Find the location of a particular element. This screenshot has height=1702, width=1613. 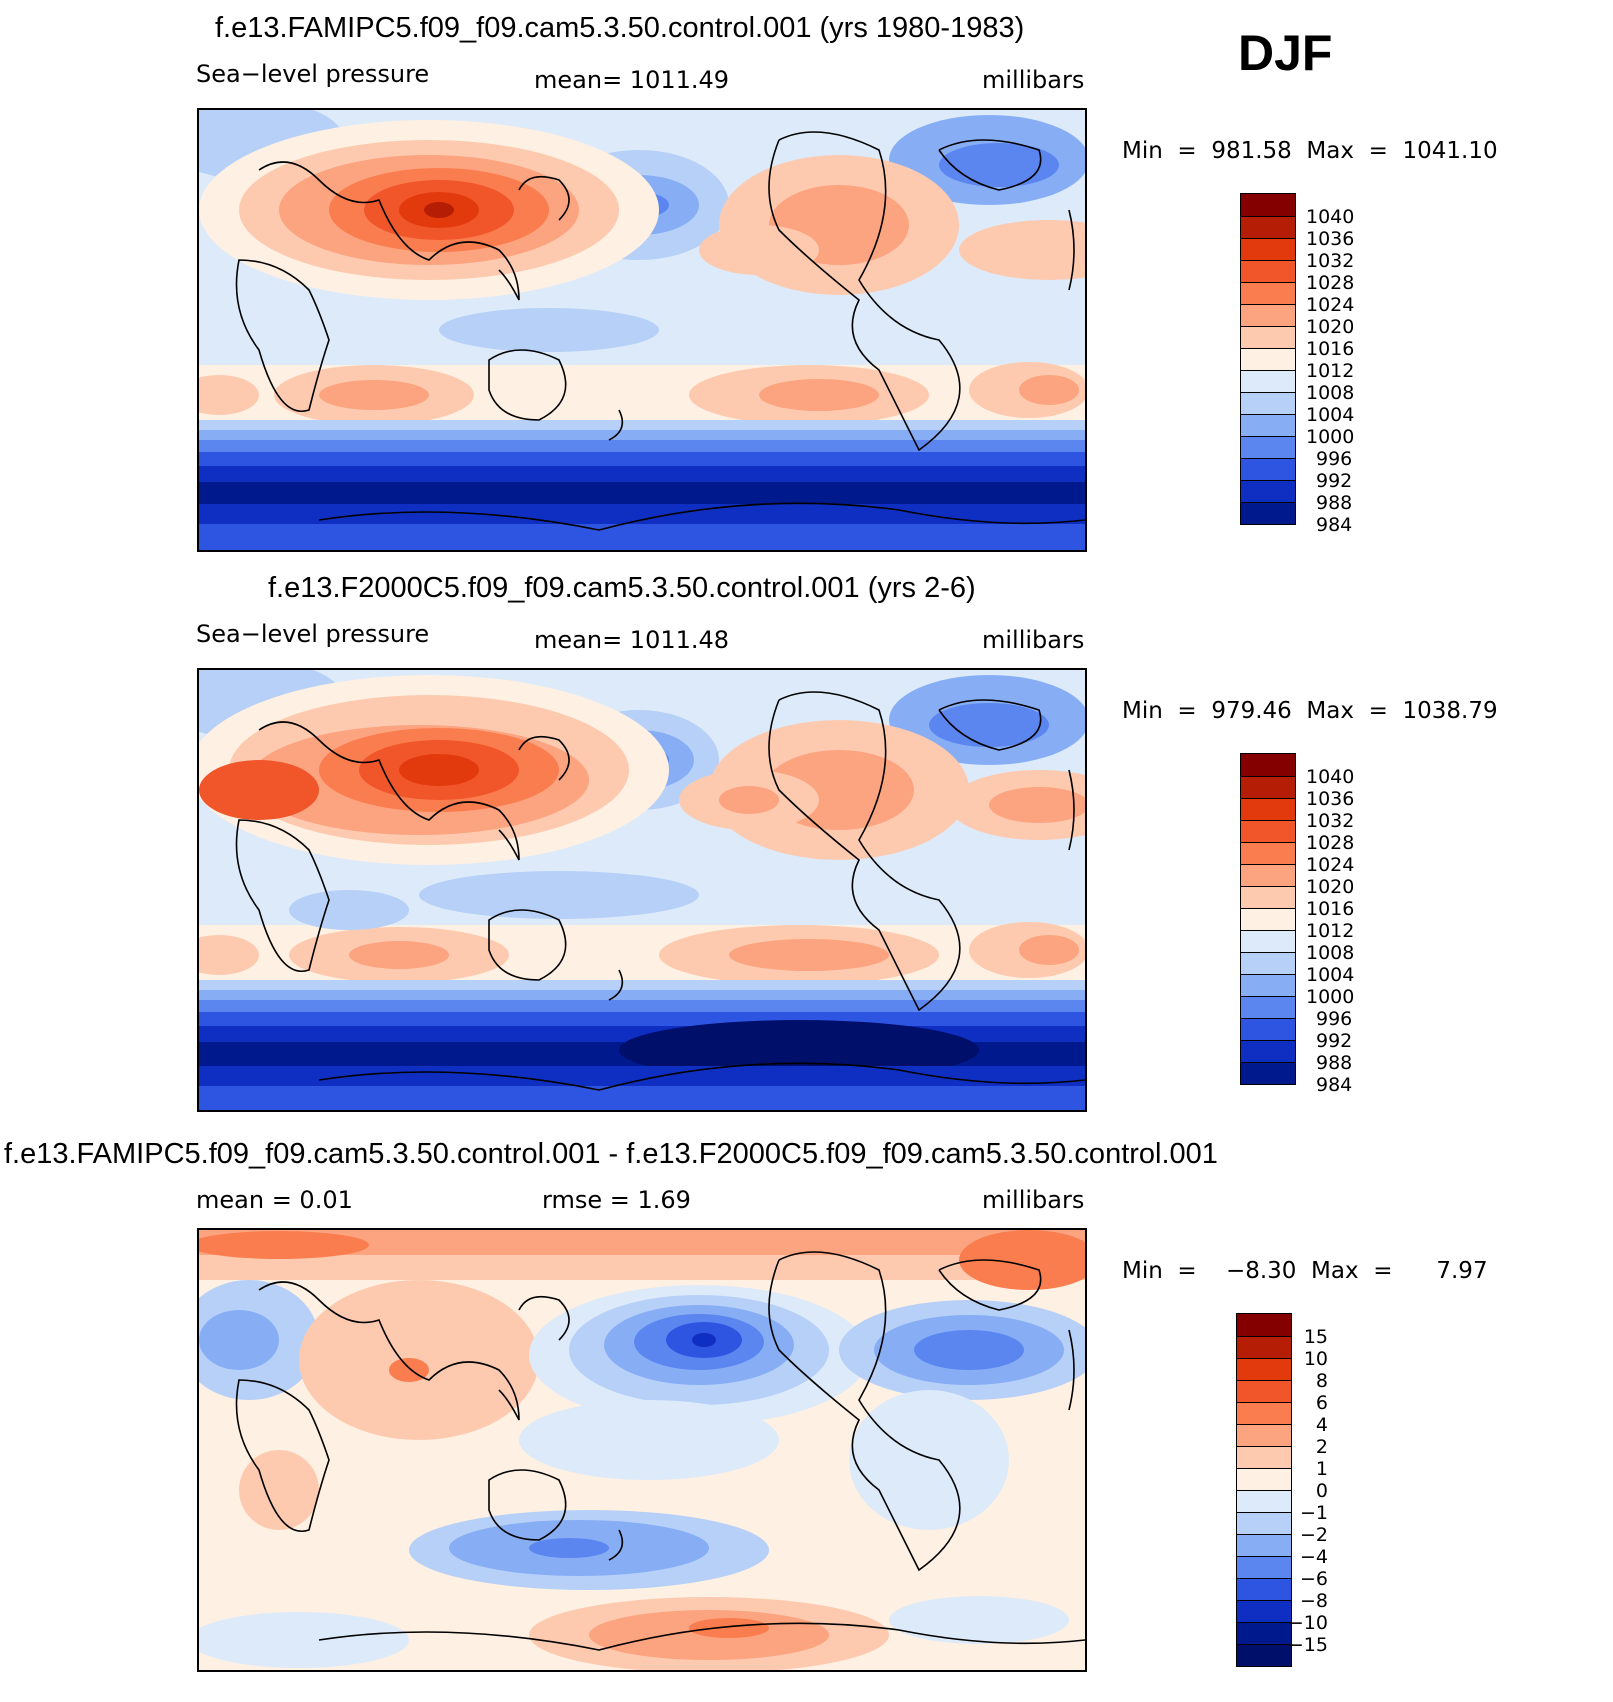

season-label: DJF is located at coordinates (1285, 53).